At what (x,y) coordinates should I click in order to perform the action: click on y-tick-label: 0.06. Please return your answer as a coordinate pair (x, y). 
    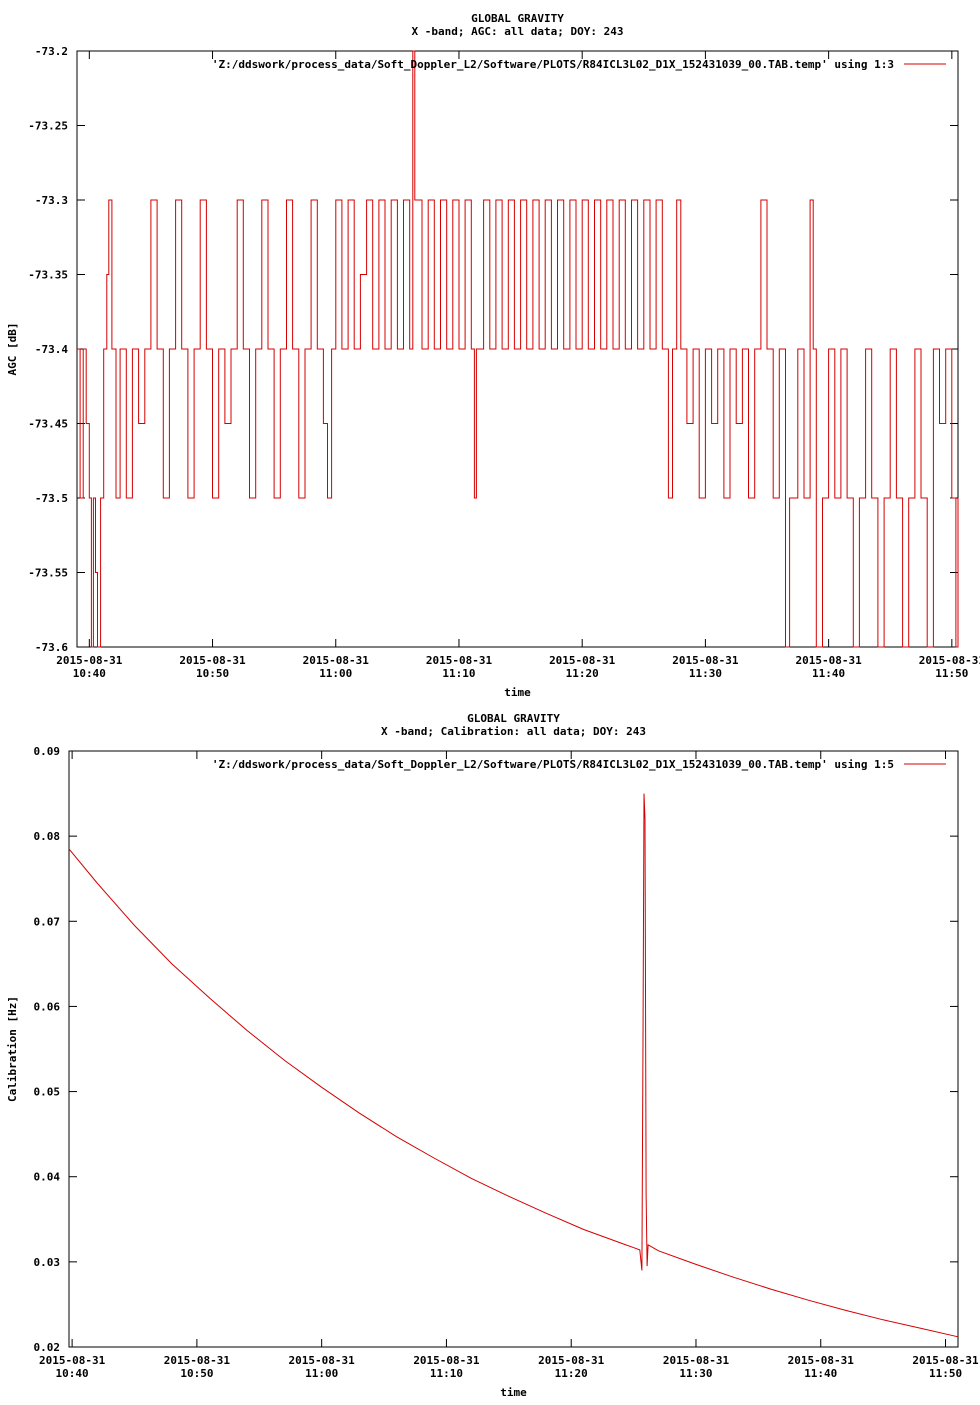
    Looking at the image, I should click on (47, 1006).